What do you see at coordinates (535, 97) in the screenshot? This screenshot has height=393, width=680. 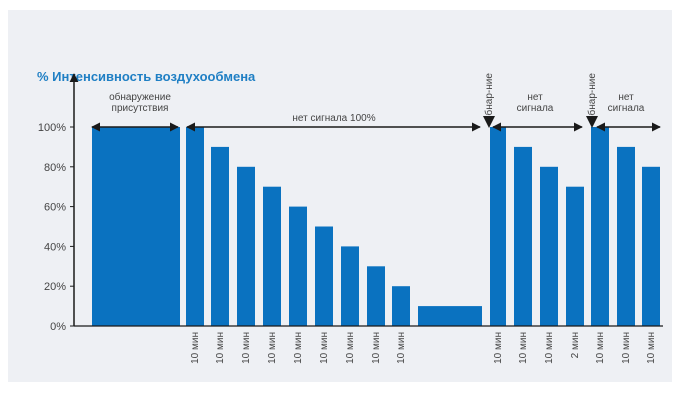 I see `no-signal-label-1-line1: нет` at bounding box center [535, 97].